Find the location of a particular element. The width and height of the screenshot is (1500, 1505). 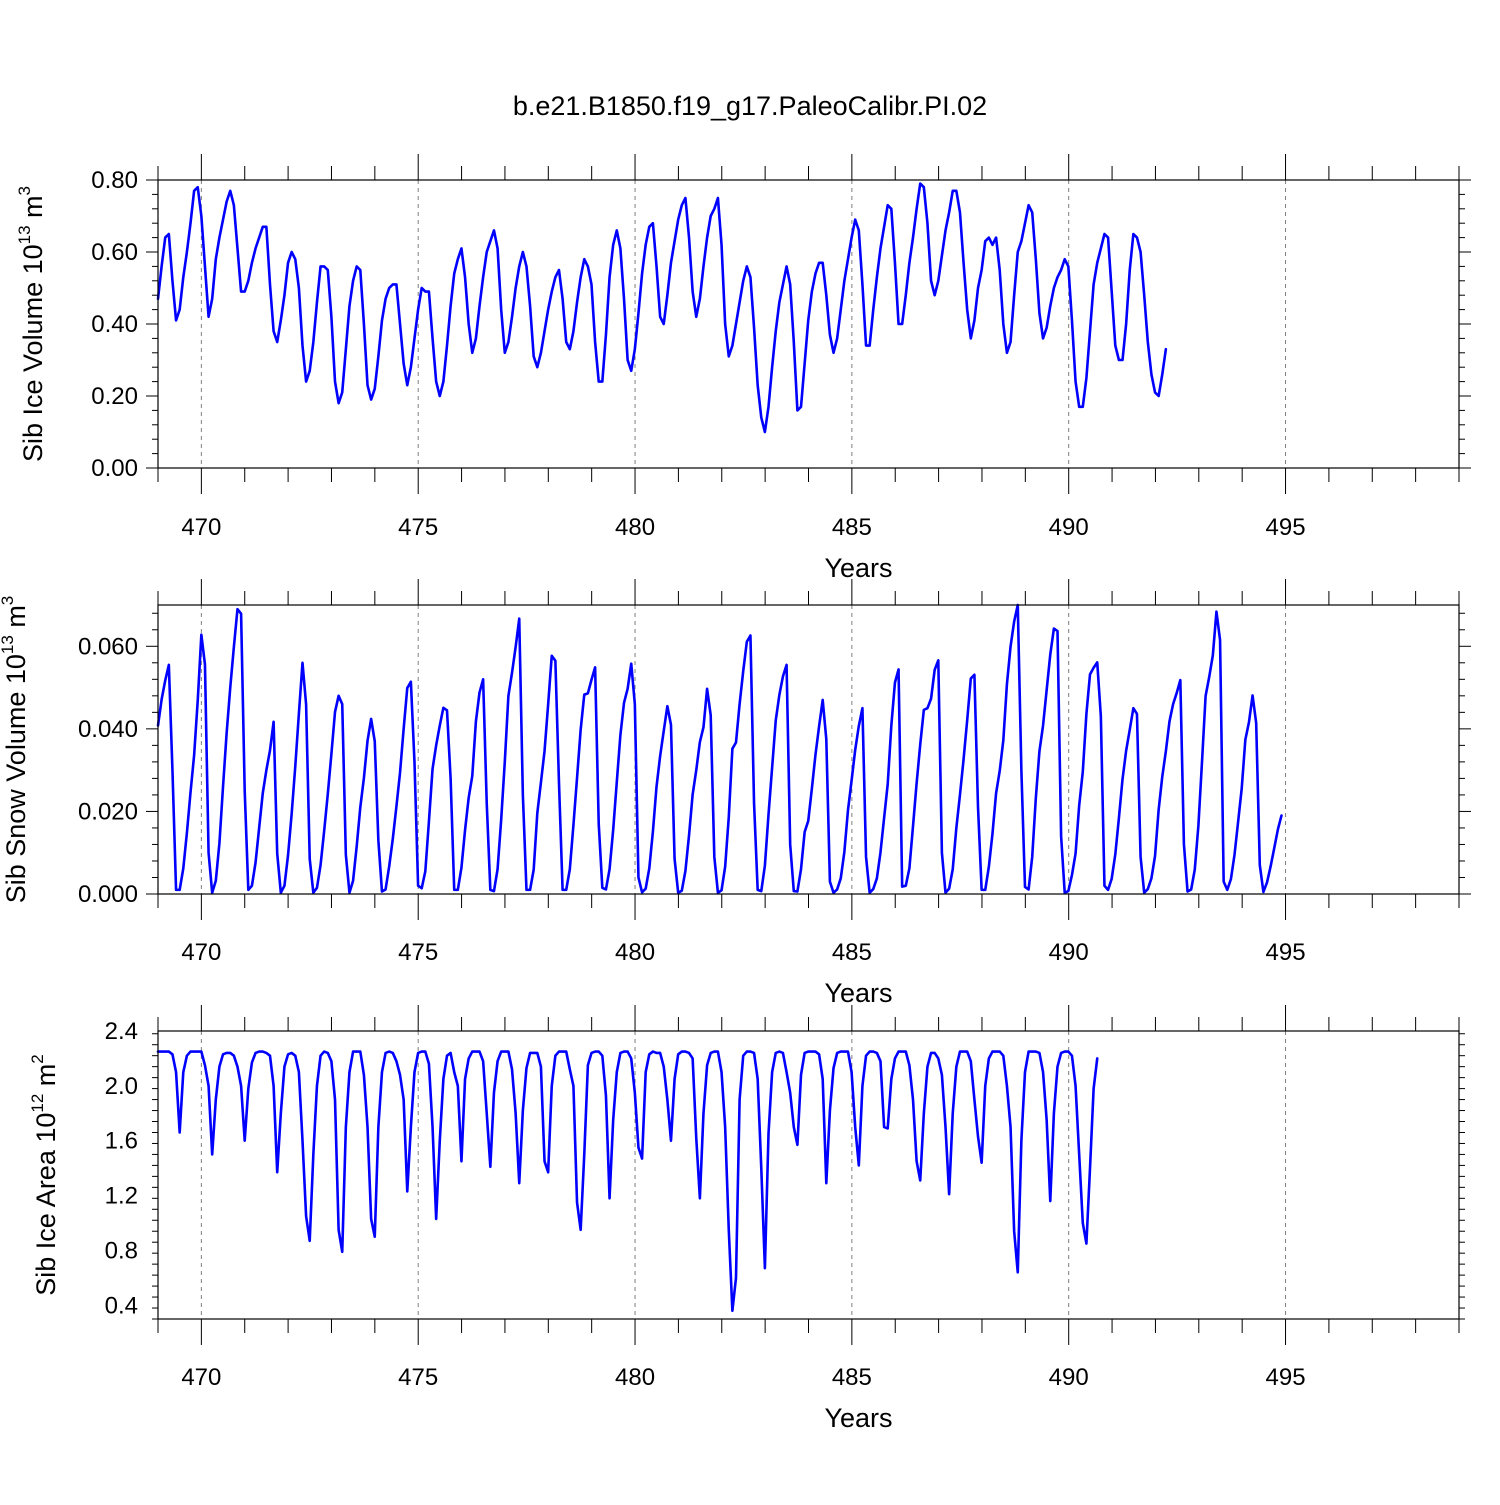

y-tick-label: 1.6 is located at coordinates (121, 1141).